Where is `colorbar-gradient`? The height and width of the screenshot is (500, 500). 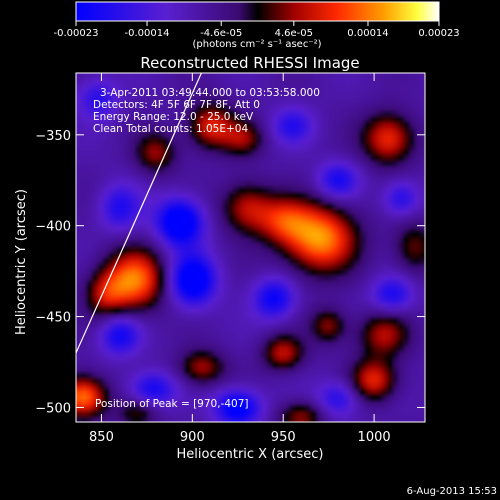
colorbar-gradient is located at coordinates (257, 11).